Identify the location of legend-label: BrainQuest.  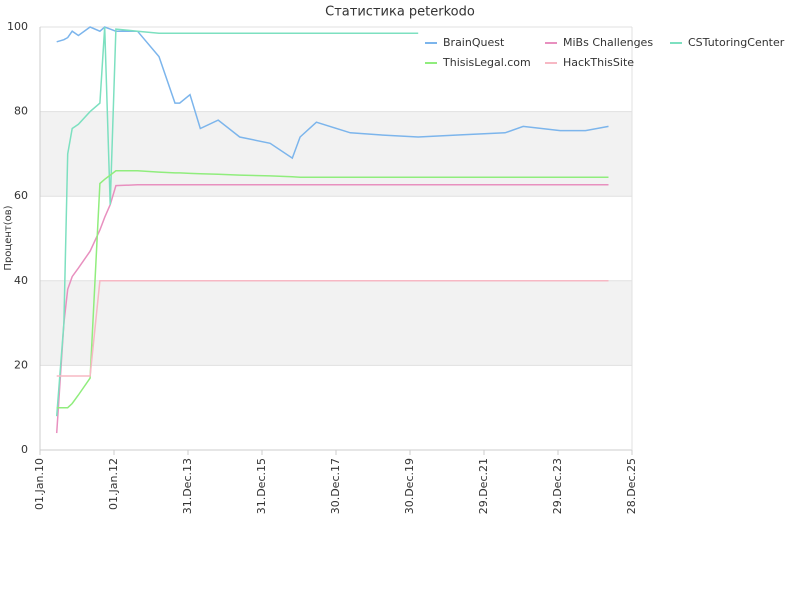
(474, 42).